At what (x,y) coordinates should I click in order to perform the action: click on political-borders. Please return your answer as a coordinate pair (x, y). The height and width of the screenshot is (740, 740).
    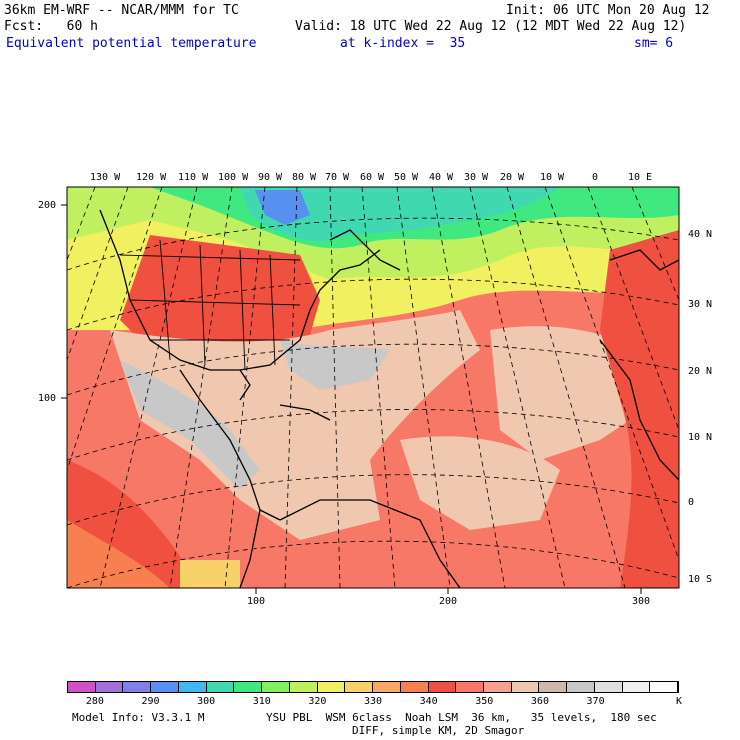
    Looking at the image, I should click on (210, 305).